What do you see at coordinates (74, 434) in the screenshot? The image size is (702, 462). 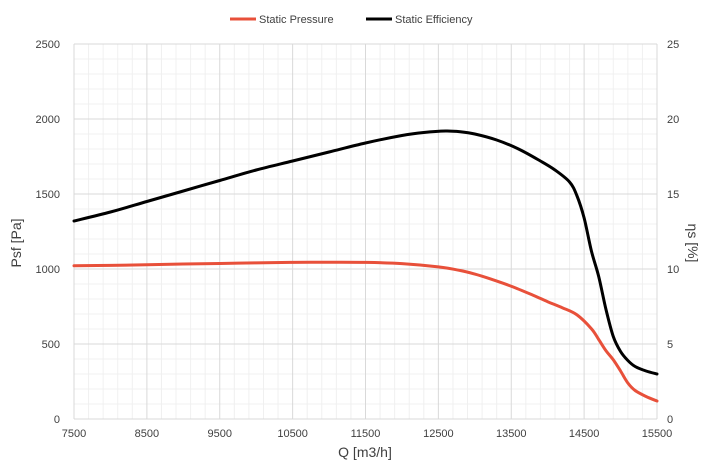 I see `x-tick-label: 7500` at bounding box center [74, 434].